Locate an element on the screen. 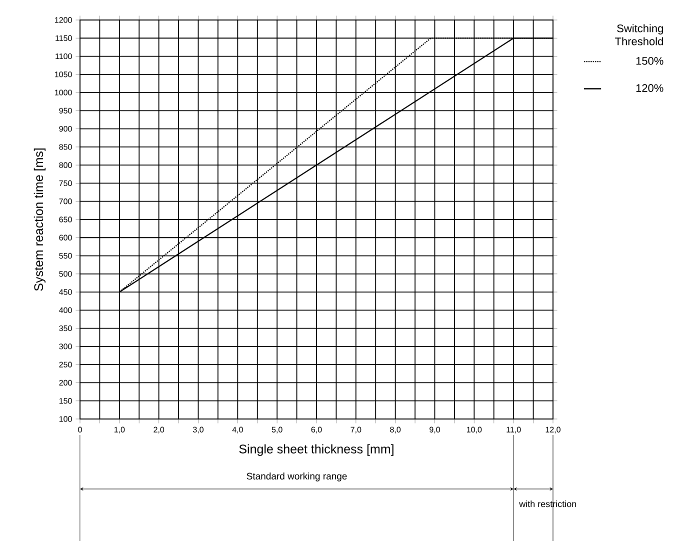 The width and height of the screenshot is (675, 541). y-tick-label: 1100 is located at coordinates (64, 56).